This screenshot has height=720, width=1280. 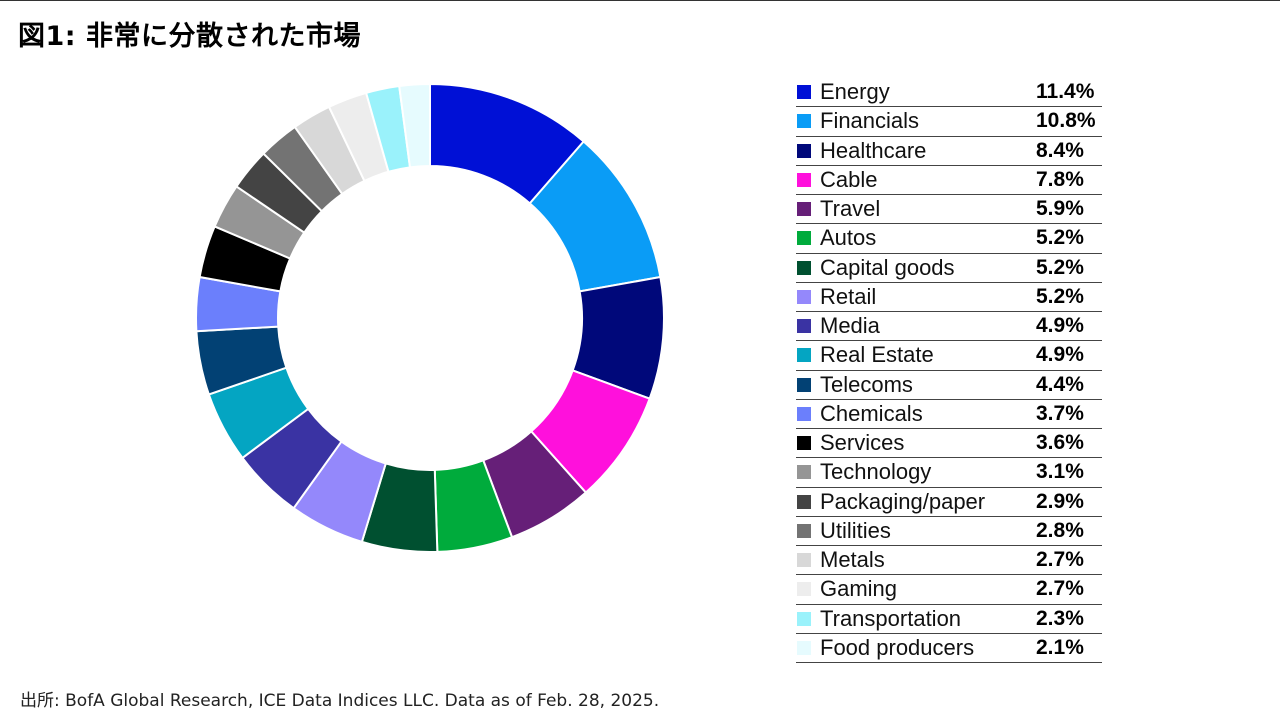 I want to click on legend-label: Telecoms, so click(x=866, y=384).